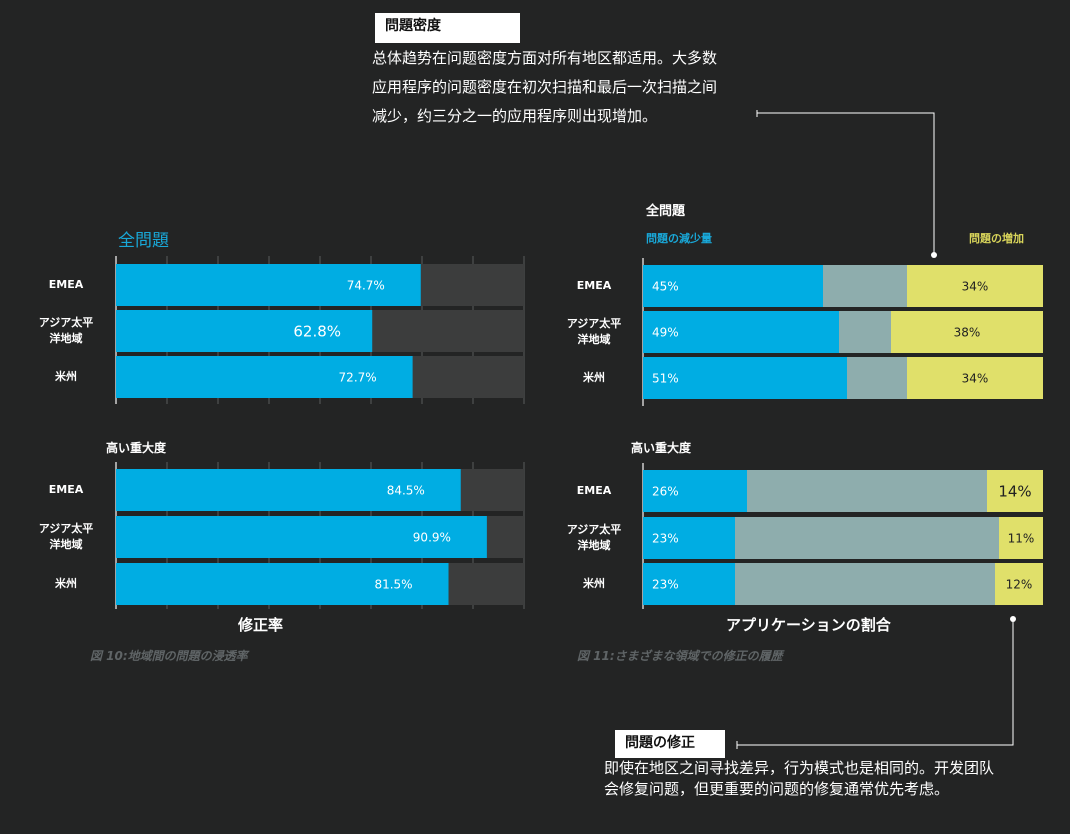 The height and width of the screenshot is (834, 1070). Describe the element at coordinates (679, 238) in the screenshot. I see `legend-decrease: 問題の減少量` at that location.